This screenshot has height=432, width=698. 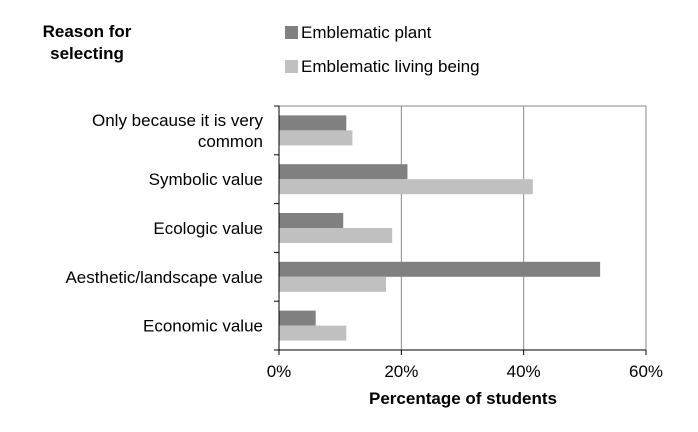 I want to click on y-axis-title-line-1: Reason for, so click(x=87, y=31).